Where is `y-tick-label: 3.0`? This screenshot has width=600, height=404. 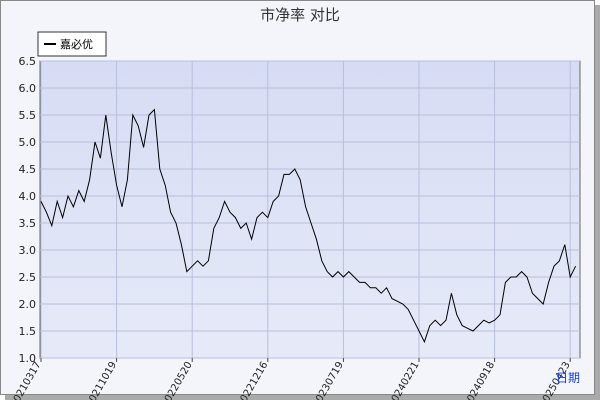 y-tick-label: 3.0 is located at coordinates (28, 250).